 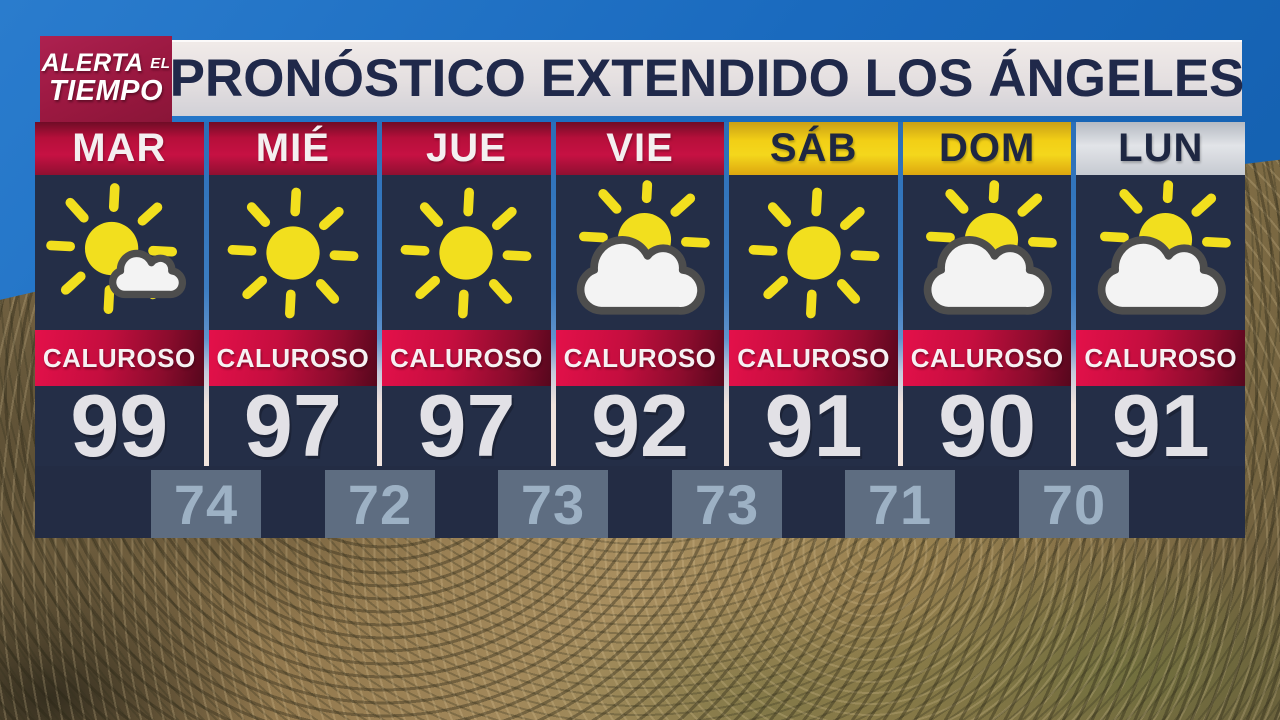 I want to click on alerta-el-tiempo-badge: ALERTA EL TIEMPO, so click(x=106, y=79).